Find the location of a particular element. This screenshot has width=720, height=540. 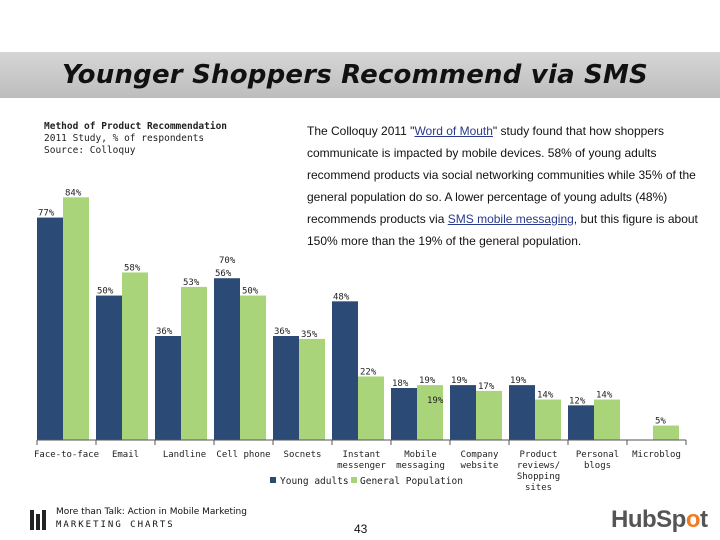

label-young-2: 36% is located at coordinates (164, 332).